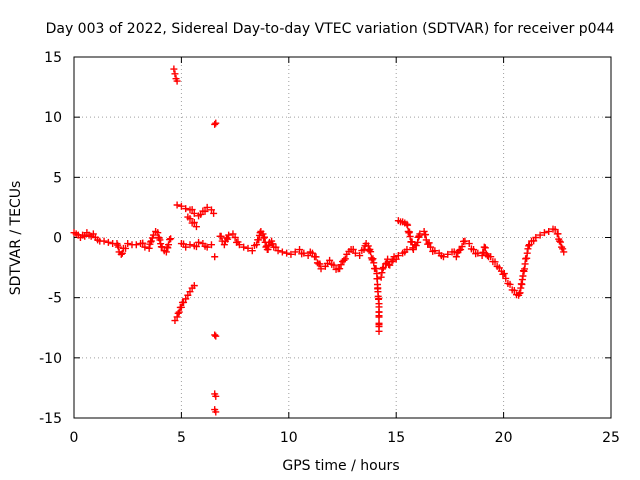 The image size is (640, 480). What do you see at coordinates (53, 118) in the screenshot?
I see `y-tick-label: 10` at bounding box center [53, 118].